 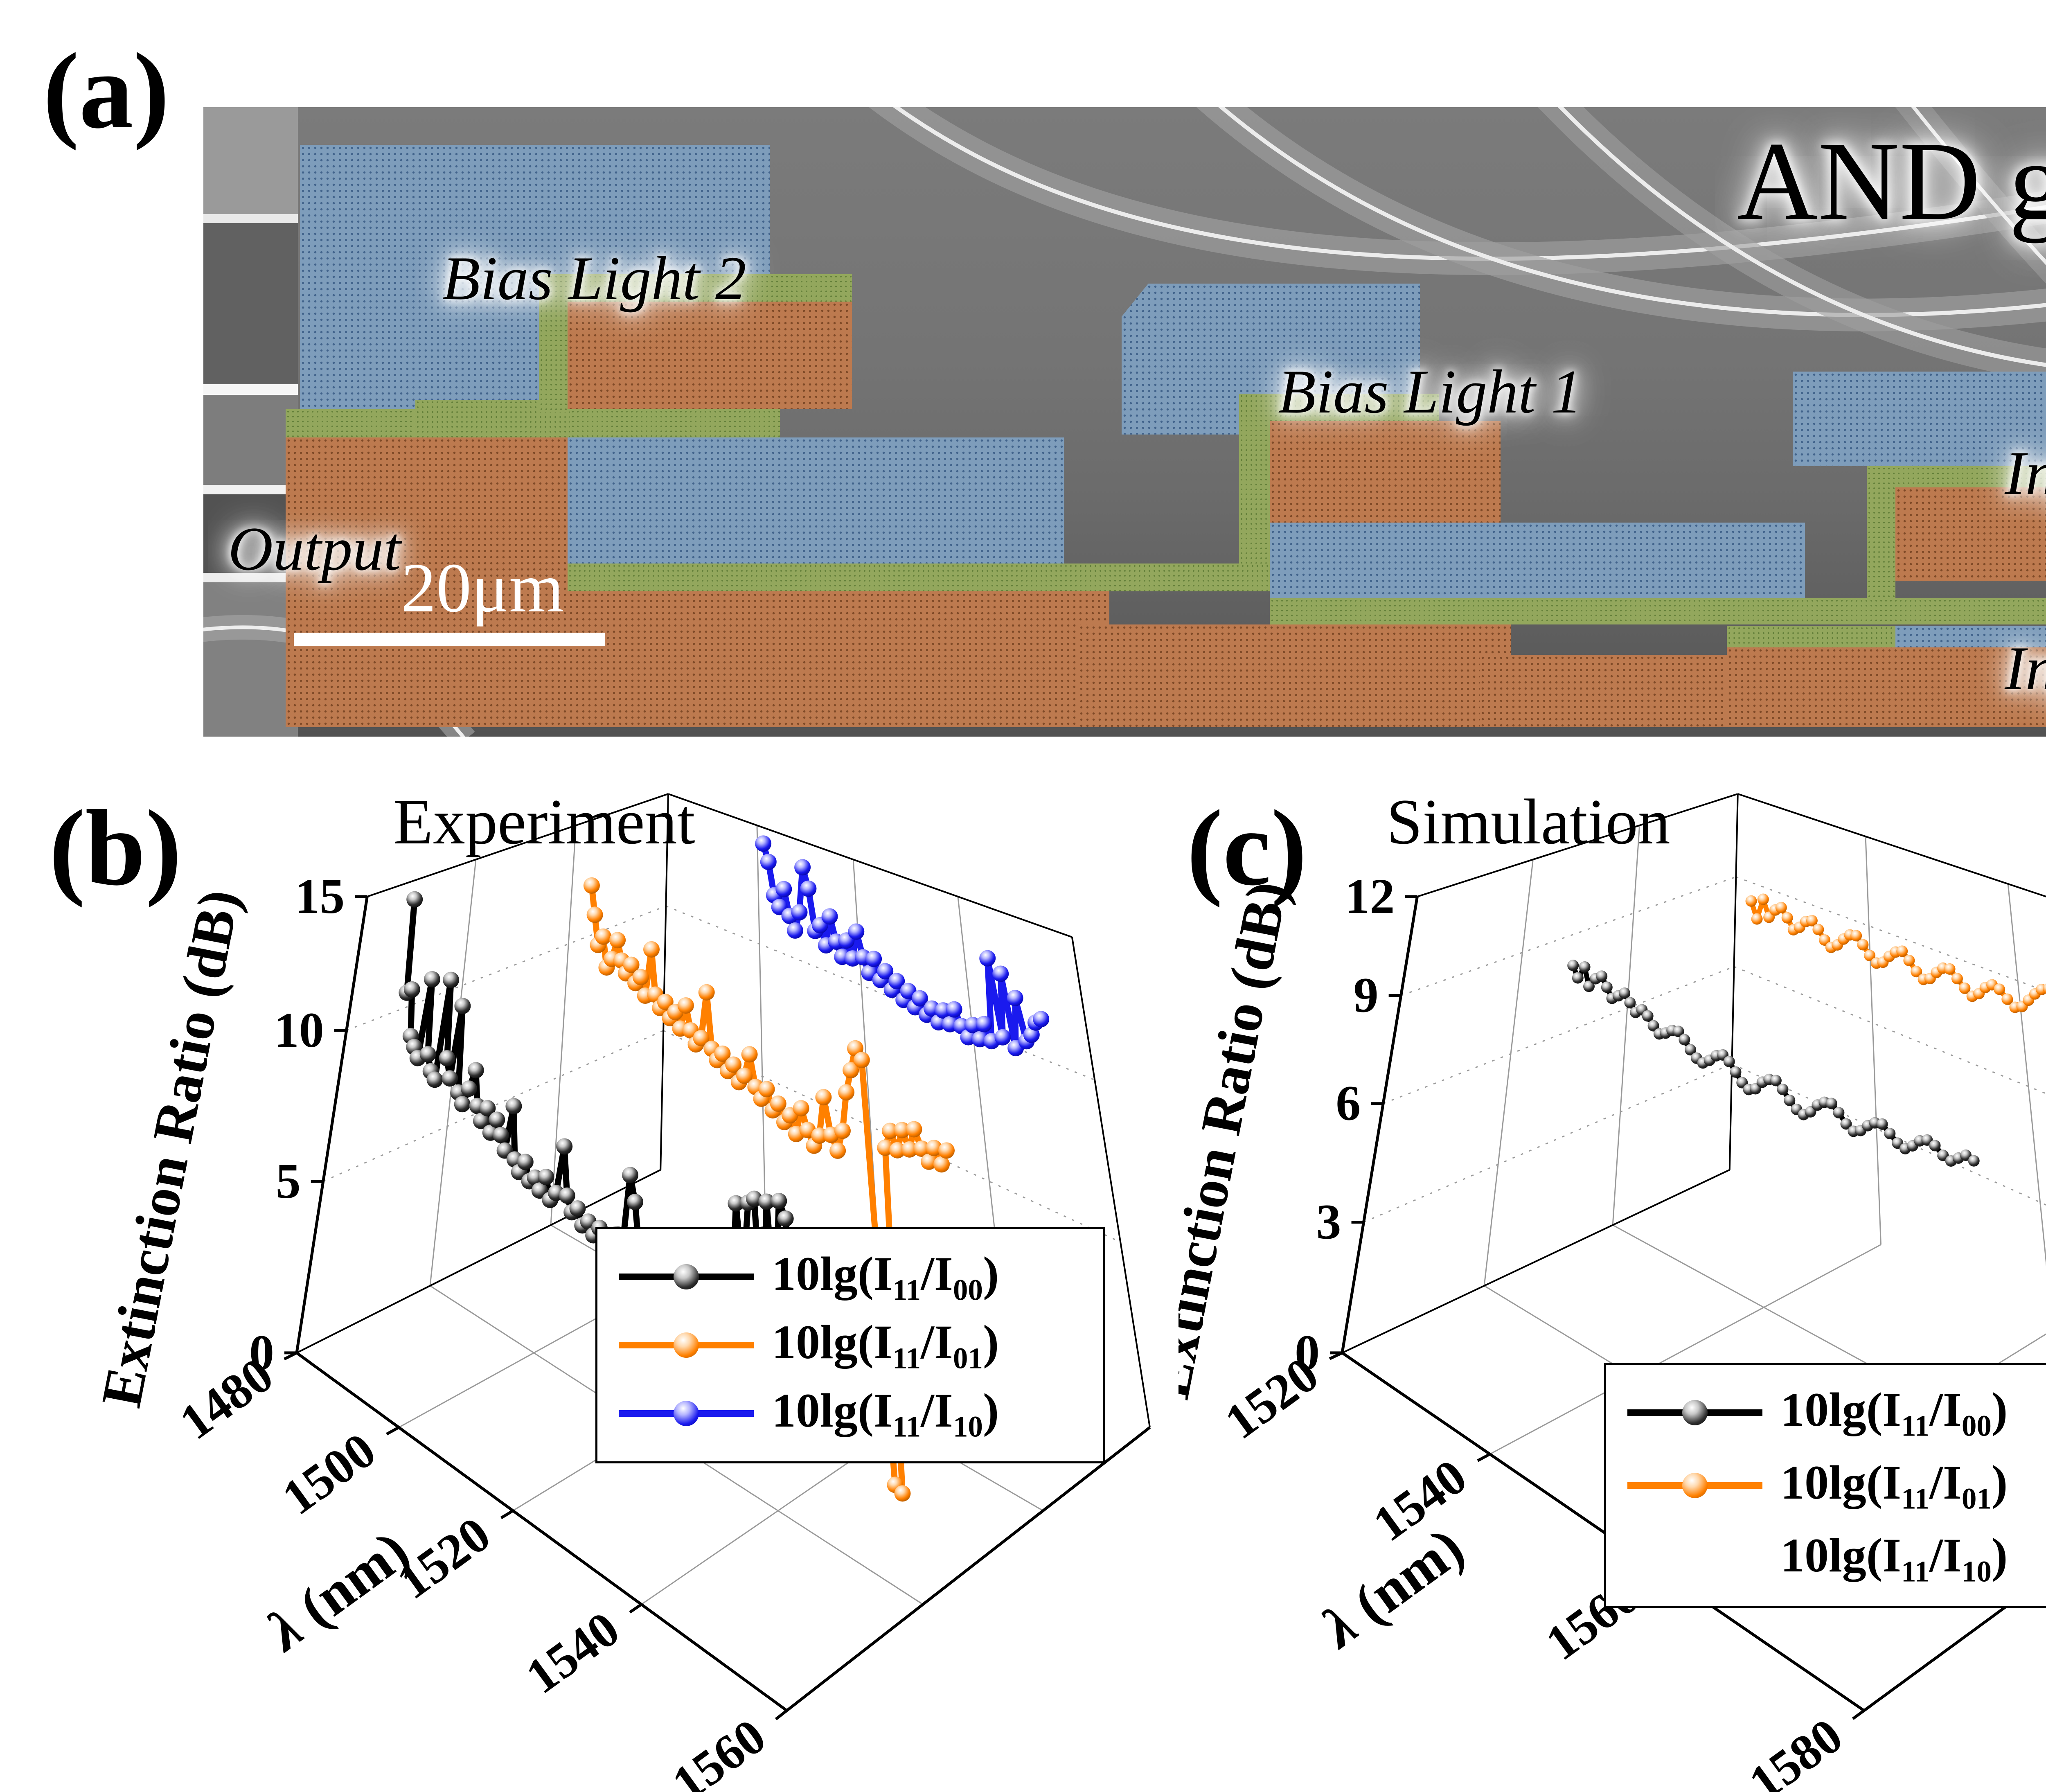 What do you see at coordinates (541, 1532) in the screenshot?
I see `edge-x-axis` at bounding box center [541, 1532].